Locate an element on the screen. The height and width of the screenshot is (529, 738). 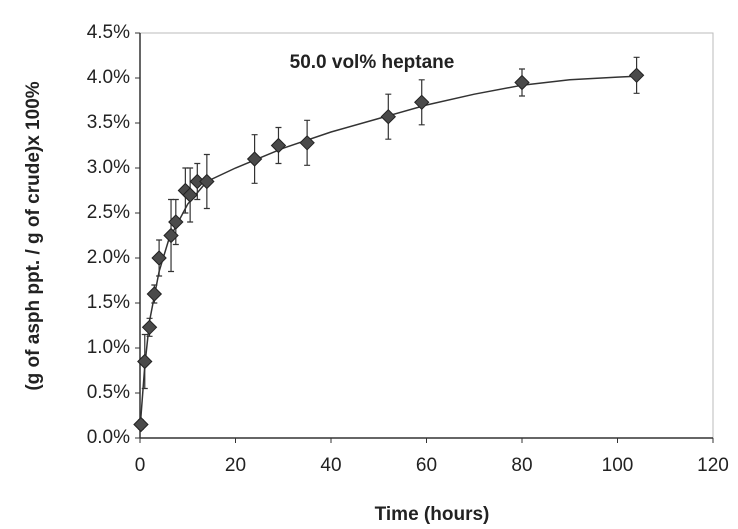
y-tick-label: 0.0% is located at coordinates (108, 437).